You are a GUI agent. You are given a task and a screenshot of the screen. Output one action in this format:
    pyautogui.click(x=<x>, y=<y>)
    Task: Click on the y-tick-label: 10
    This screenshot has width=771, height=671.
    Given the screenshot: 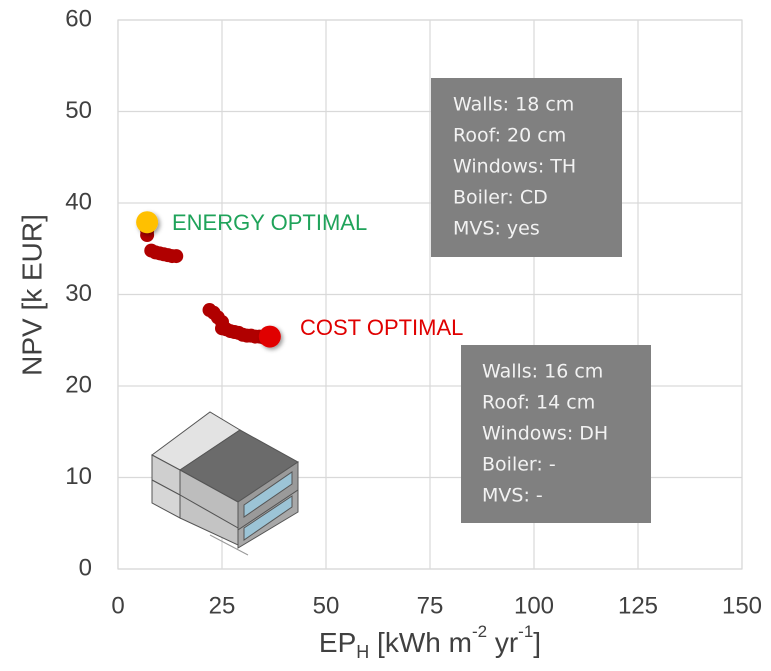 What is the action you would take?
    pyautogui.click(x=78, y=476)
    